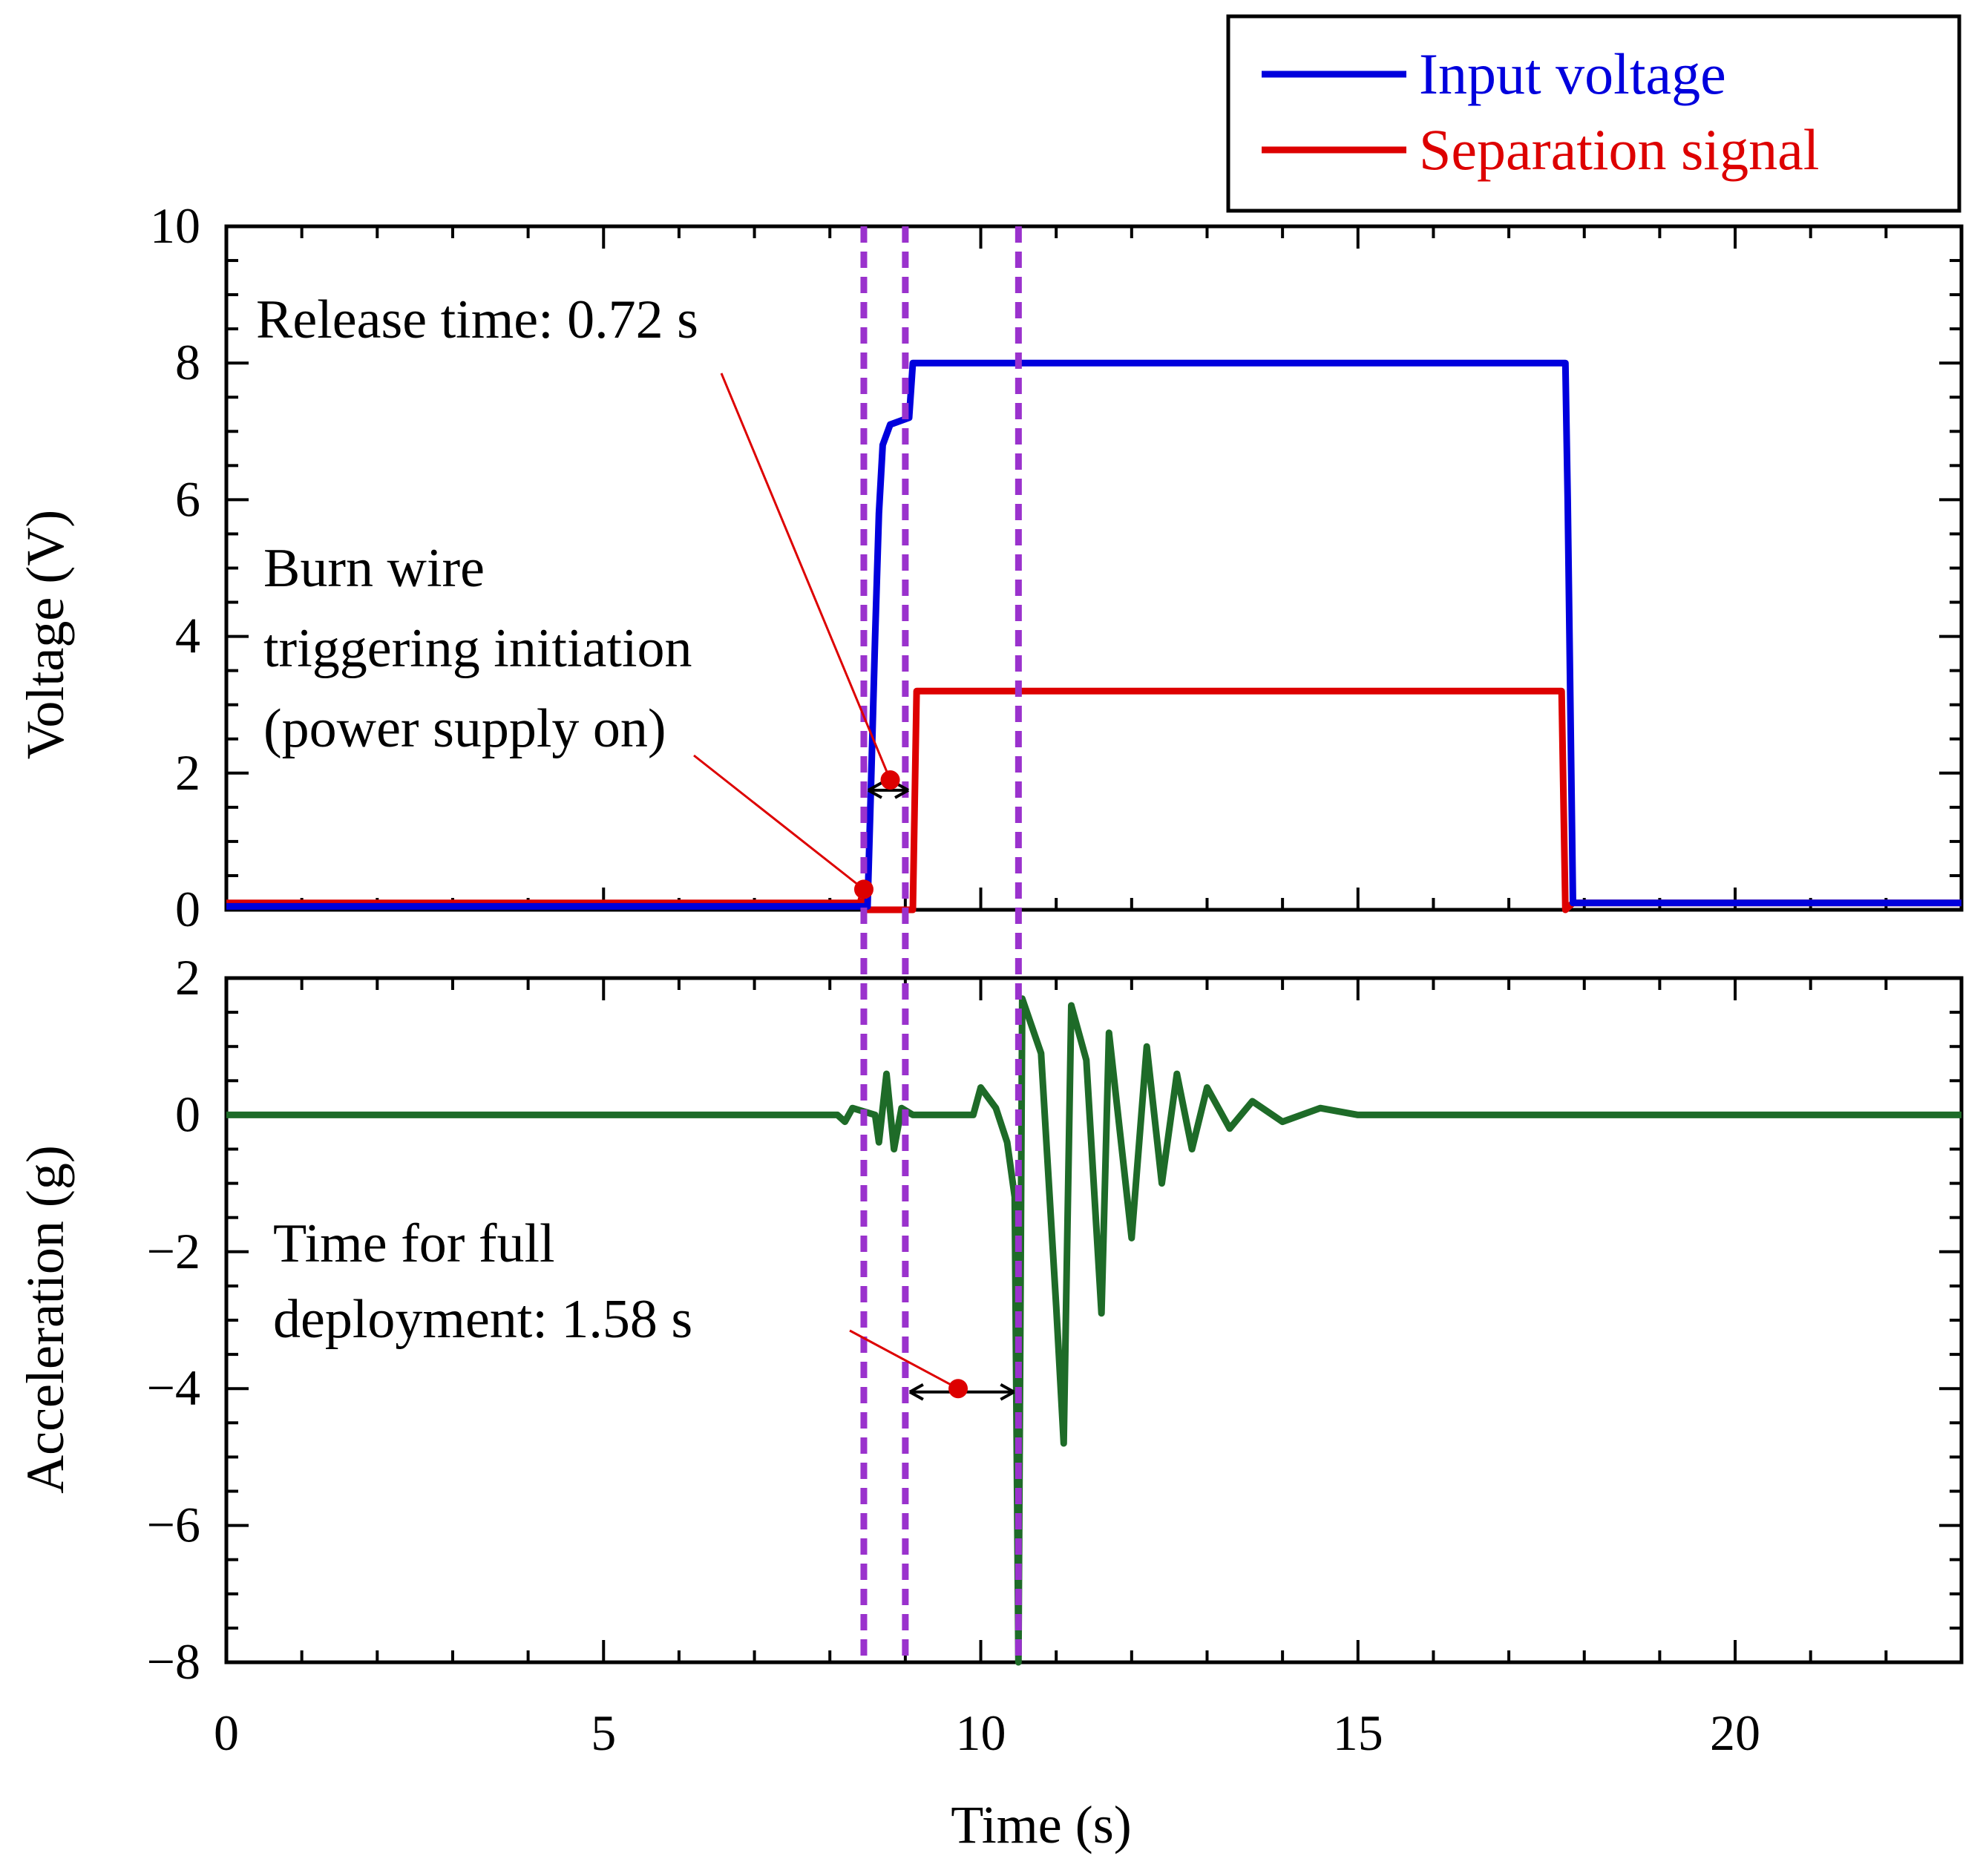  What do you see at coordinates (482, 1319) in the screenshot?
I see `deployment-time-label: deployment: 1.58 s` at bounding box center [482, 1319].